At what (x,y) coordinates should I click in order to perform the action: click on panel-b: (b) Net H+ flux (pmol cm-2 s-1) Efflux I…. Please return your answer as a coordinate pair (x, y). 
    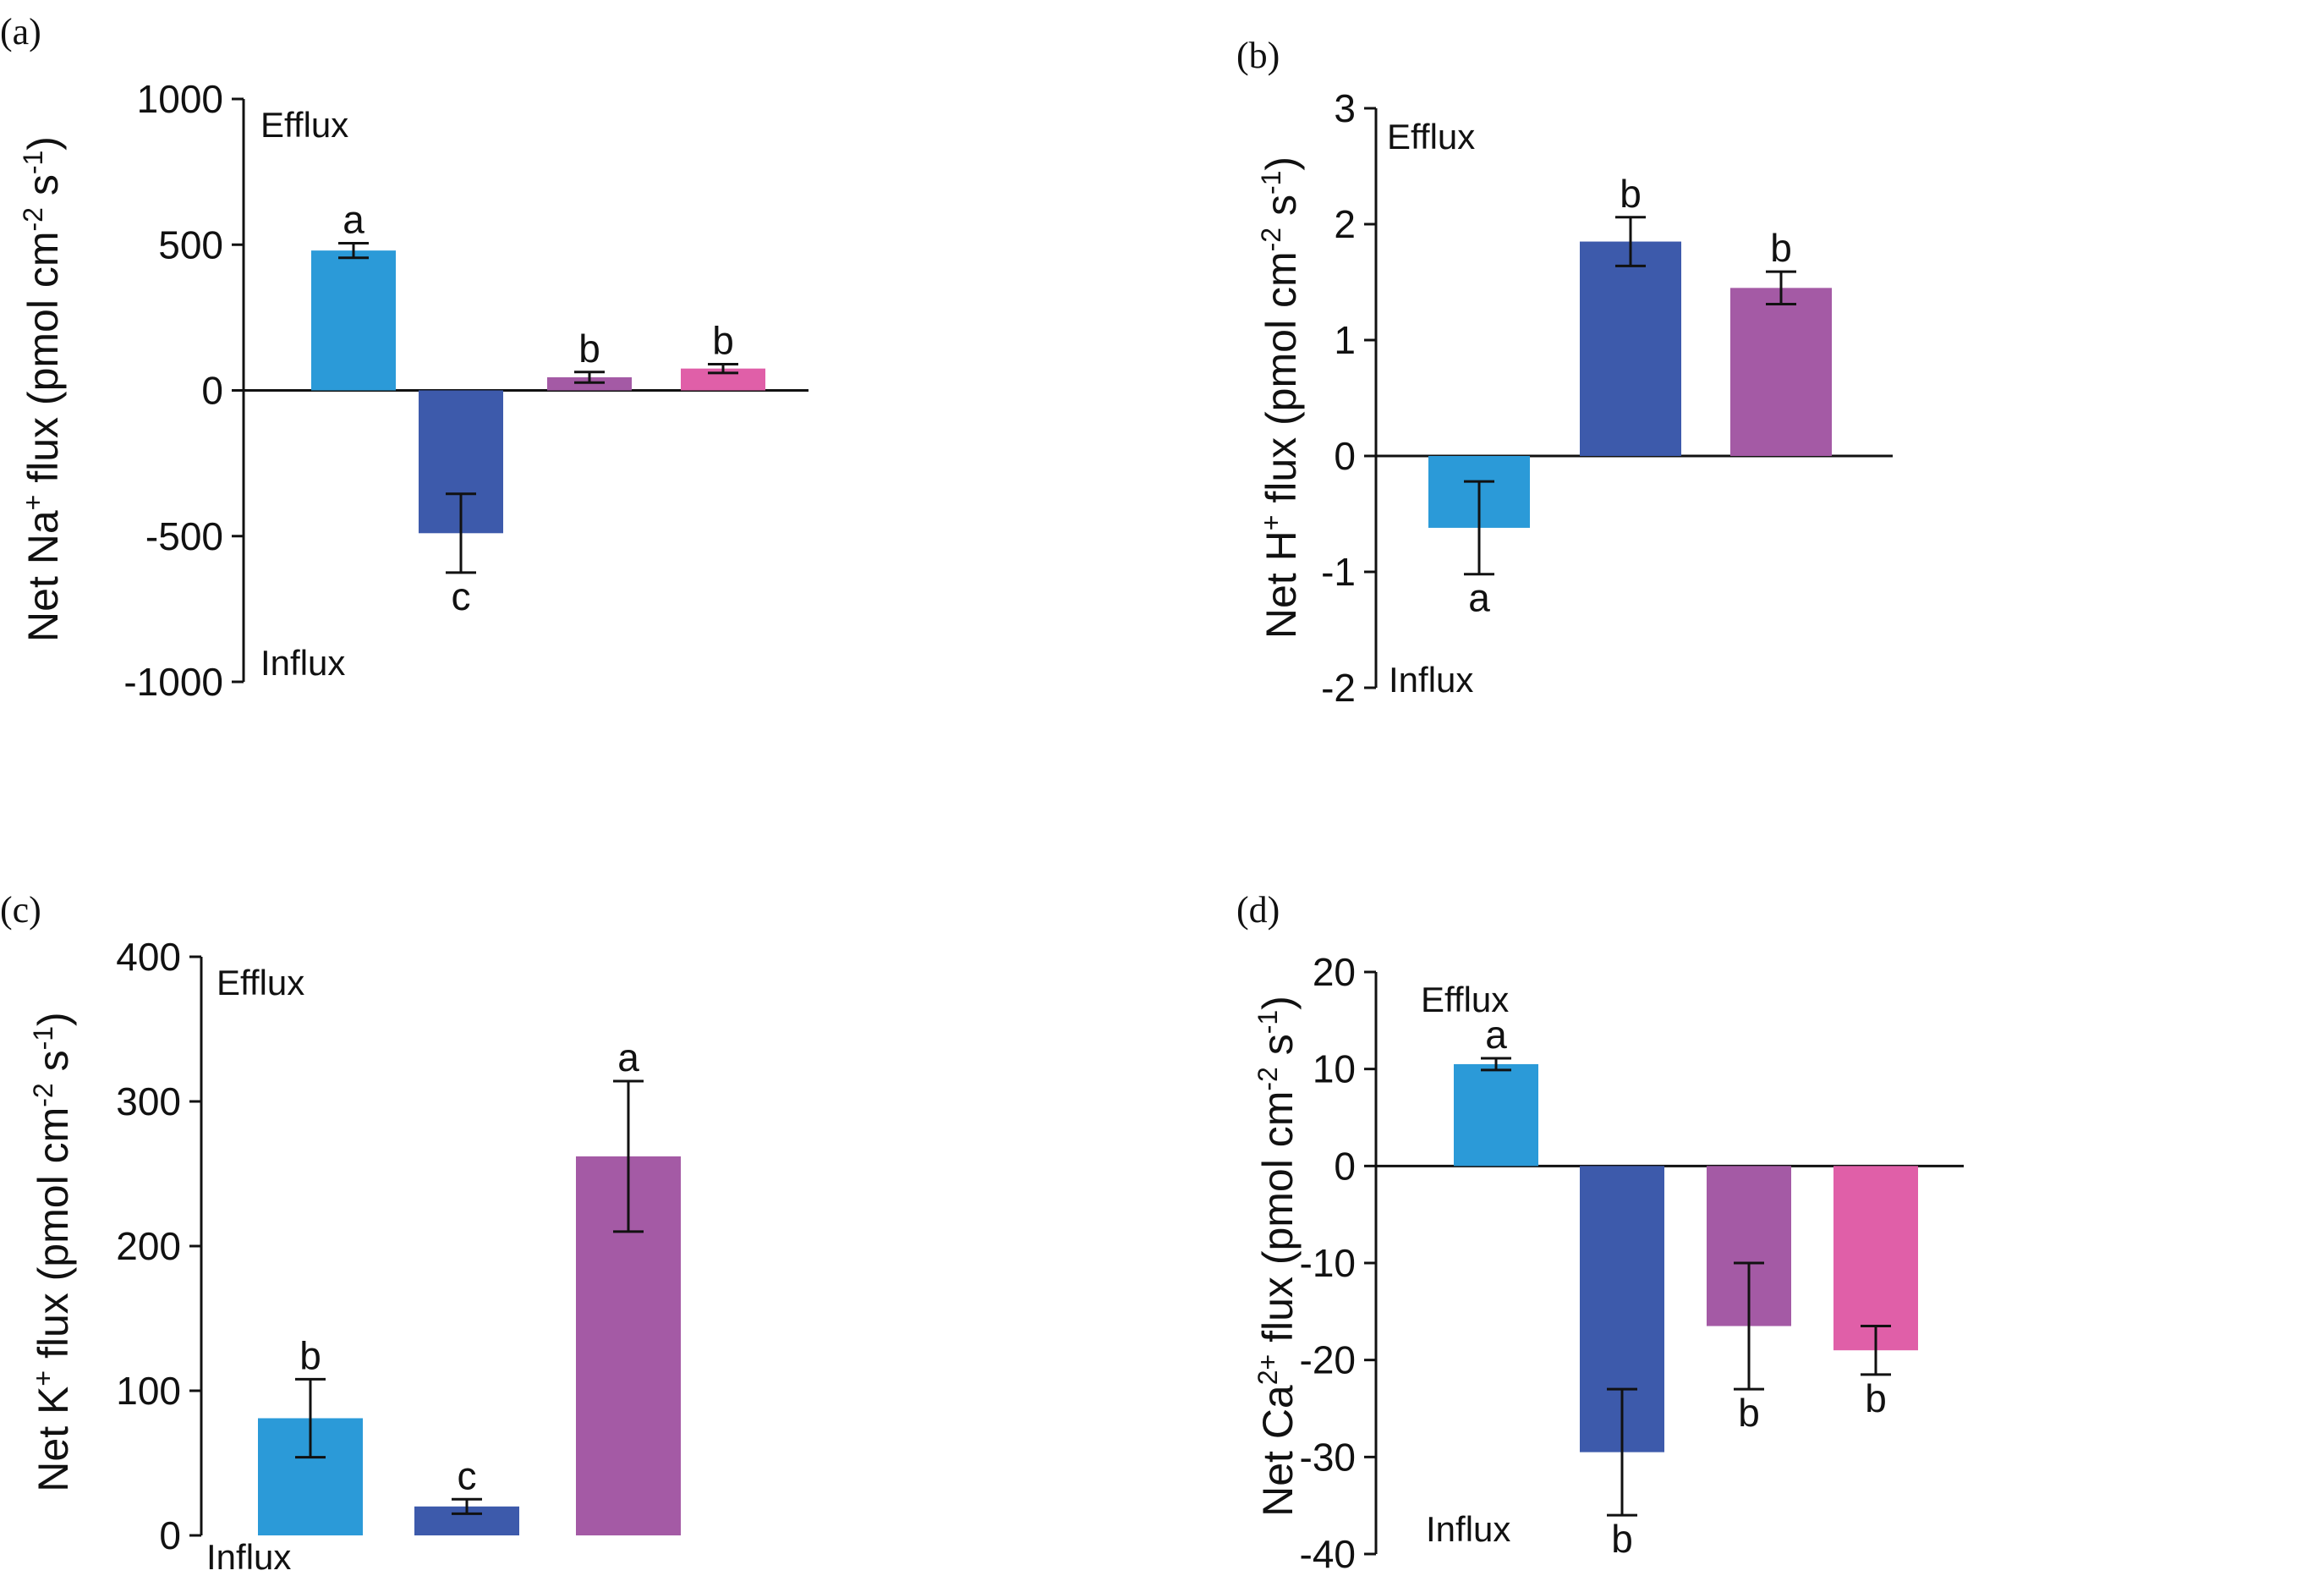
    Looking at the image, I should click on (1564, 372).